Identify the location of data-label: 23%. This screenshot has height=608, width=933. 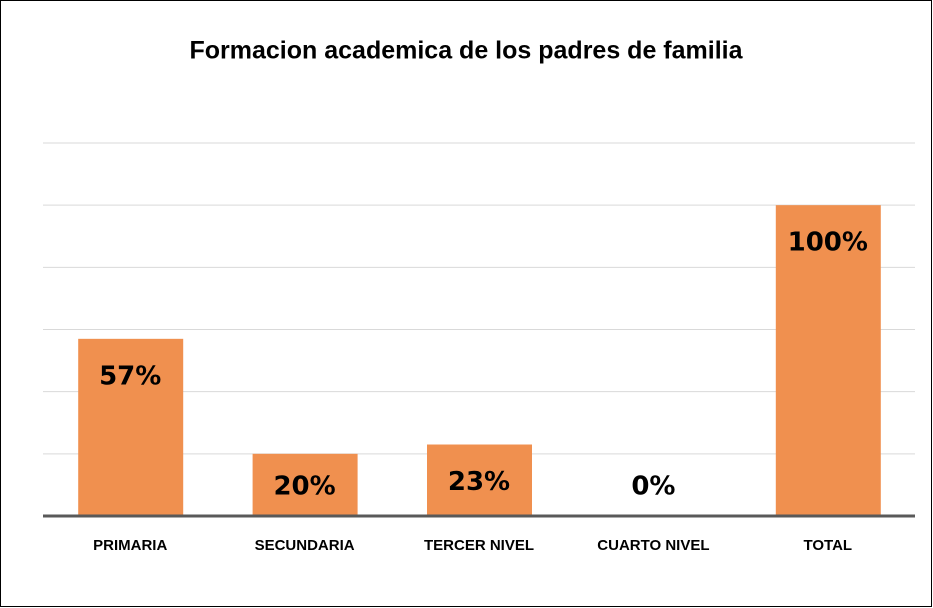
(479, 482).